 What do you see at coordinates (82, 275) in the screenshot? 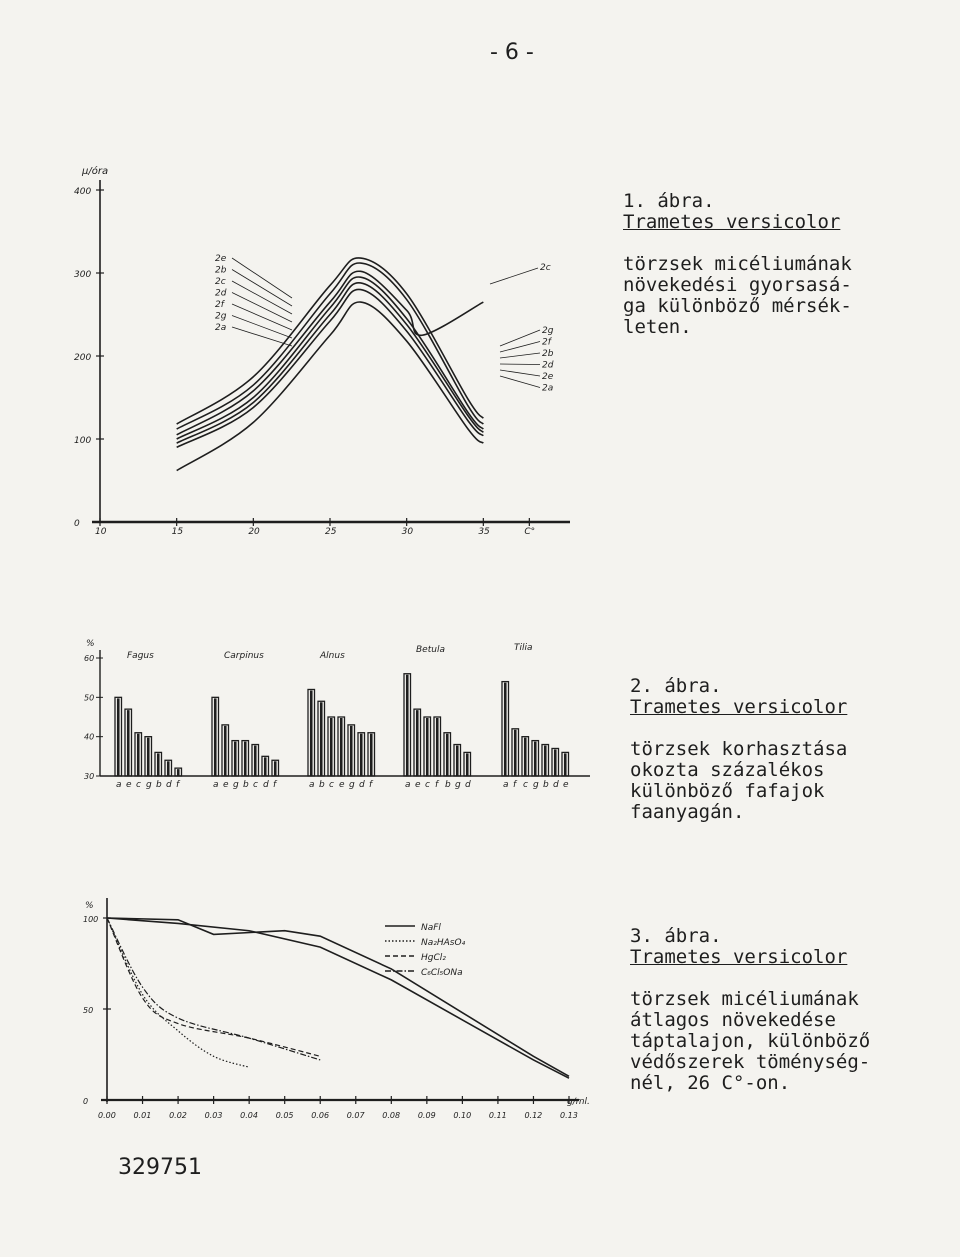
I see `figure-1-y-tick-label: 300` at bounding box center [82, 275].